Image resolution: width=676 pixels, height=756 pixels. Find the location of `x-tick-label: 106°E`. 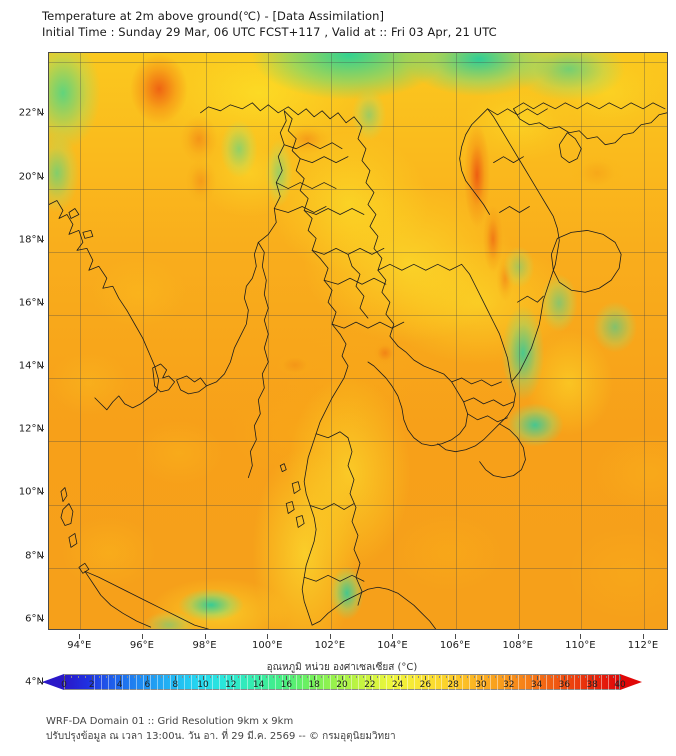

x-tick-label: 106°E is located at coordinates (455, 645).